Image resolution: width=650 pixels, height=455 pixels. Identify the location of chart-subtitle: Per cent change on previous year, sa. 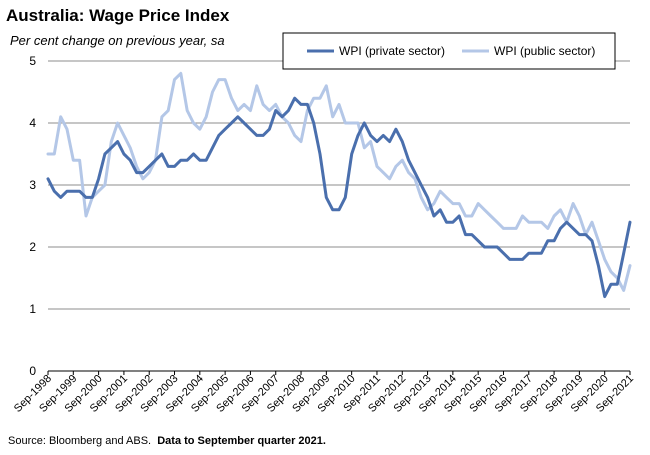
(117, 40).